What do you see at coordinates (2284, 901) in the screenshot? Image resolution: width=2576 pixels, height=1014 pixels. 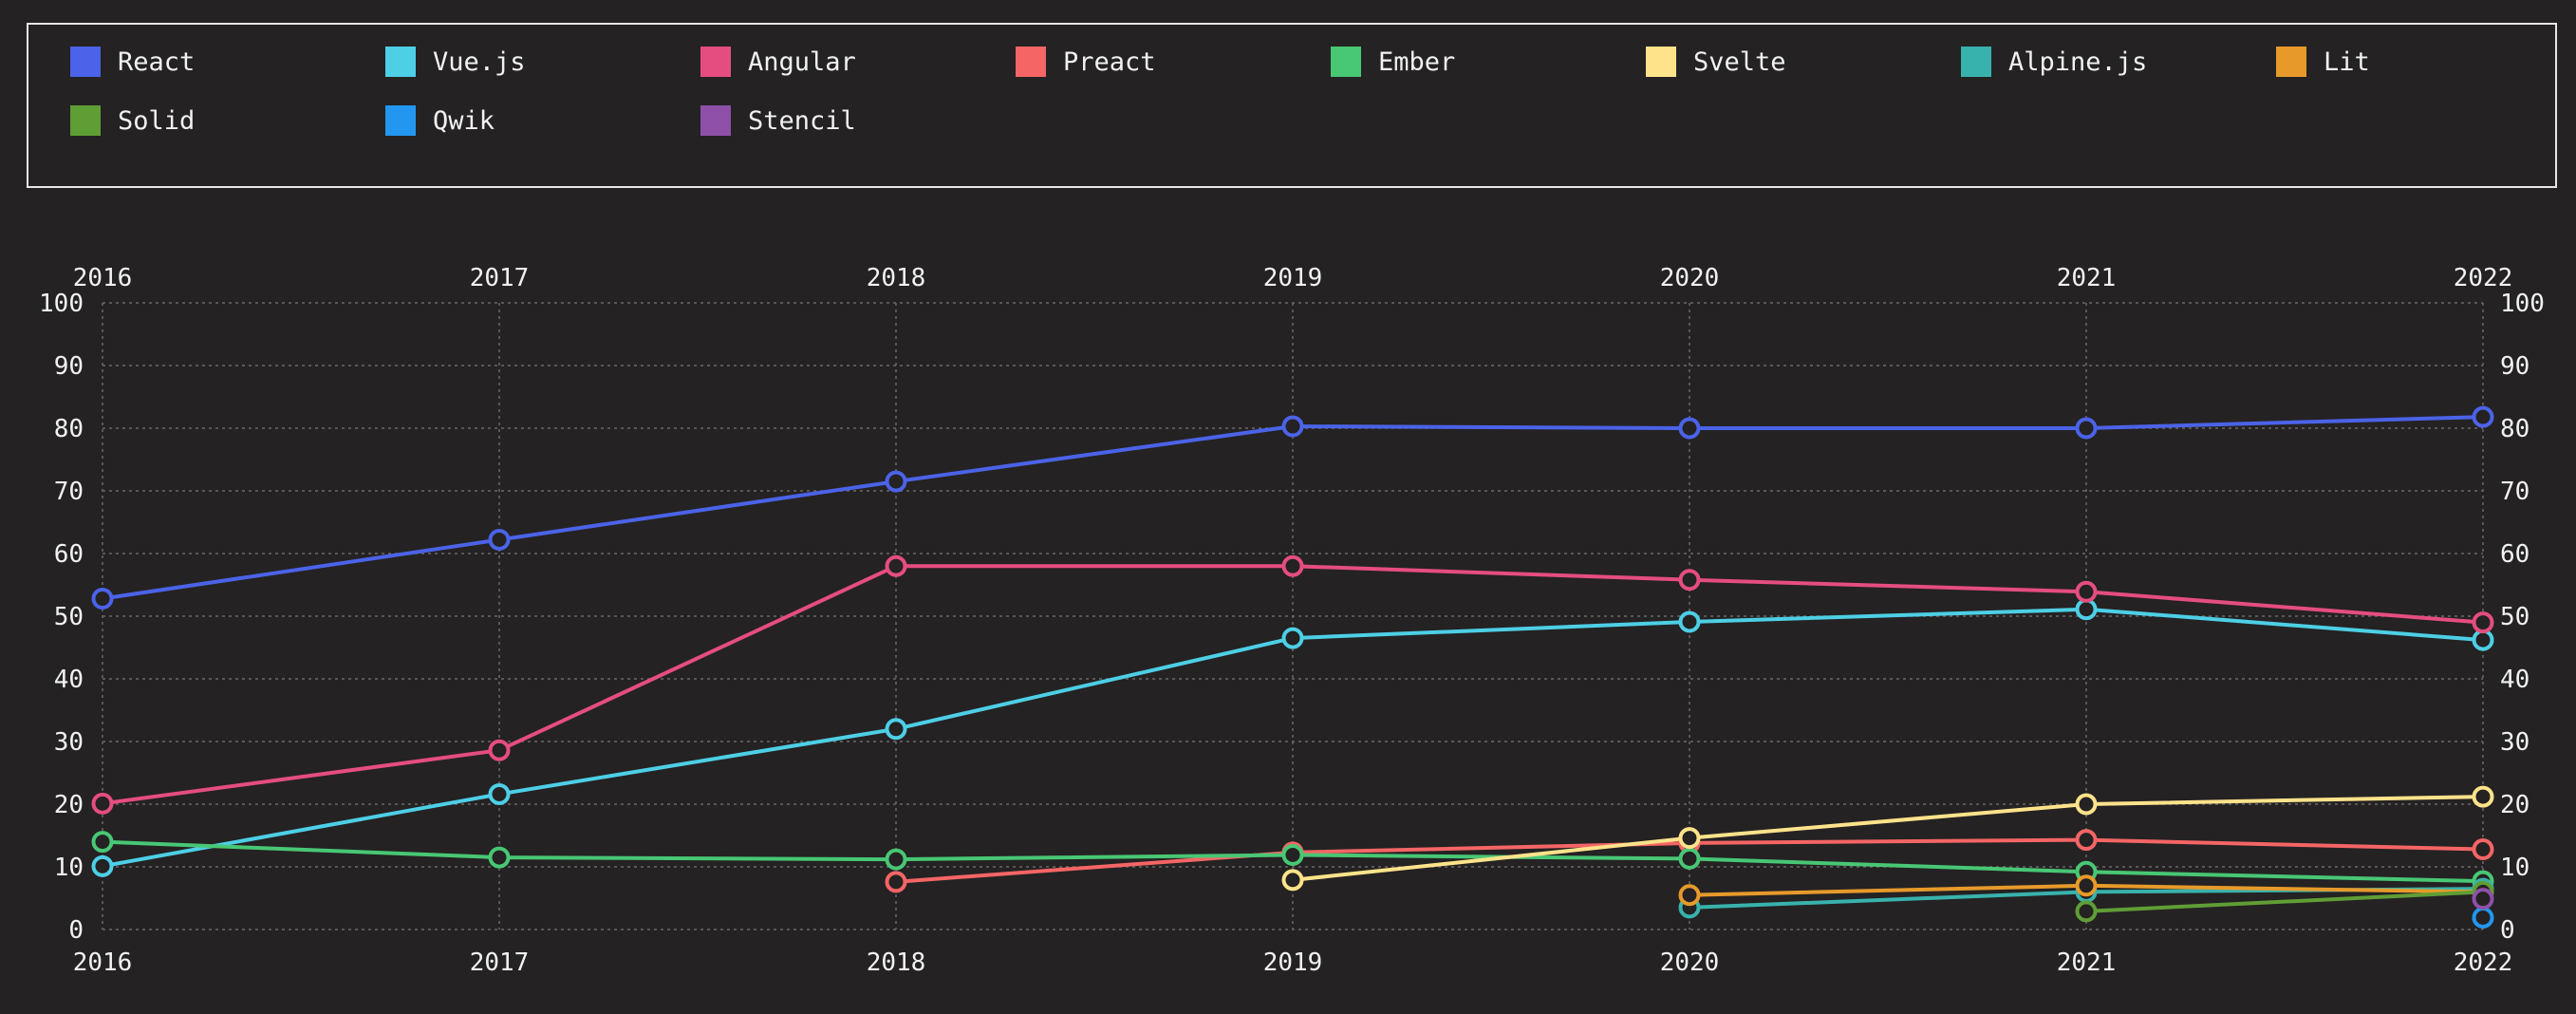 I see `series-line-solid` at bounding box center [2284, 901].